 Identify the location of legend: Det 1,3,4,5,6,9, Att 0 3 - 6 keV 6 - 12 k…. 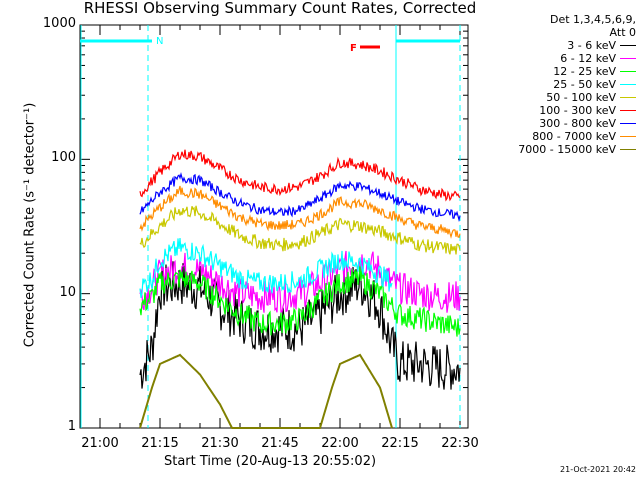
(556, 84).